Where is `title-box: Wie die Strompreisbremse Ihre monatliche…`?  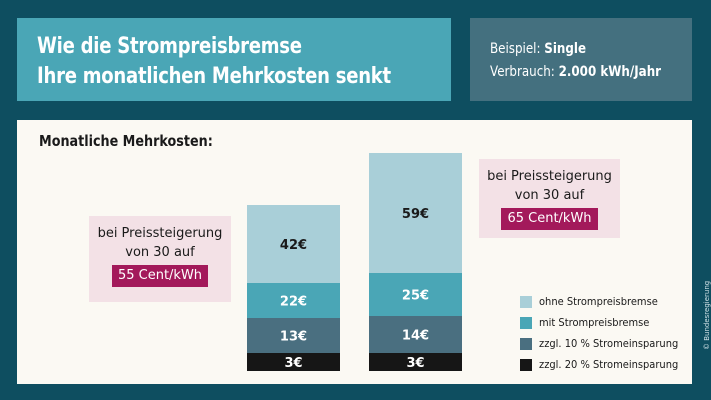
title-box: Wie die Strompreisbremse Ihre monatliche… is located at coordinates (234, 59).